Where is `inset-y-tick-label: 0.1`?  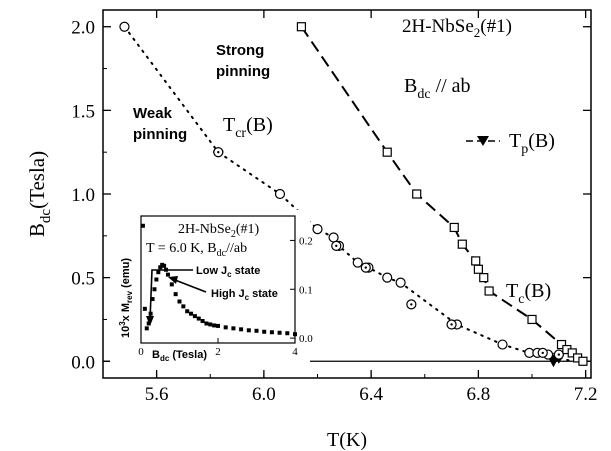 inset-y-tick-label: 0.1 is located at coordinates (306, 290).